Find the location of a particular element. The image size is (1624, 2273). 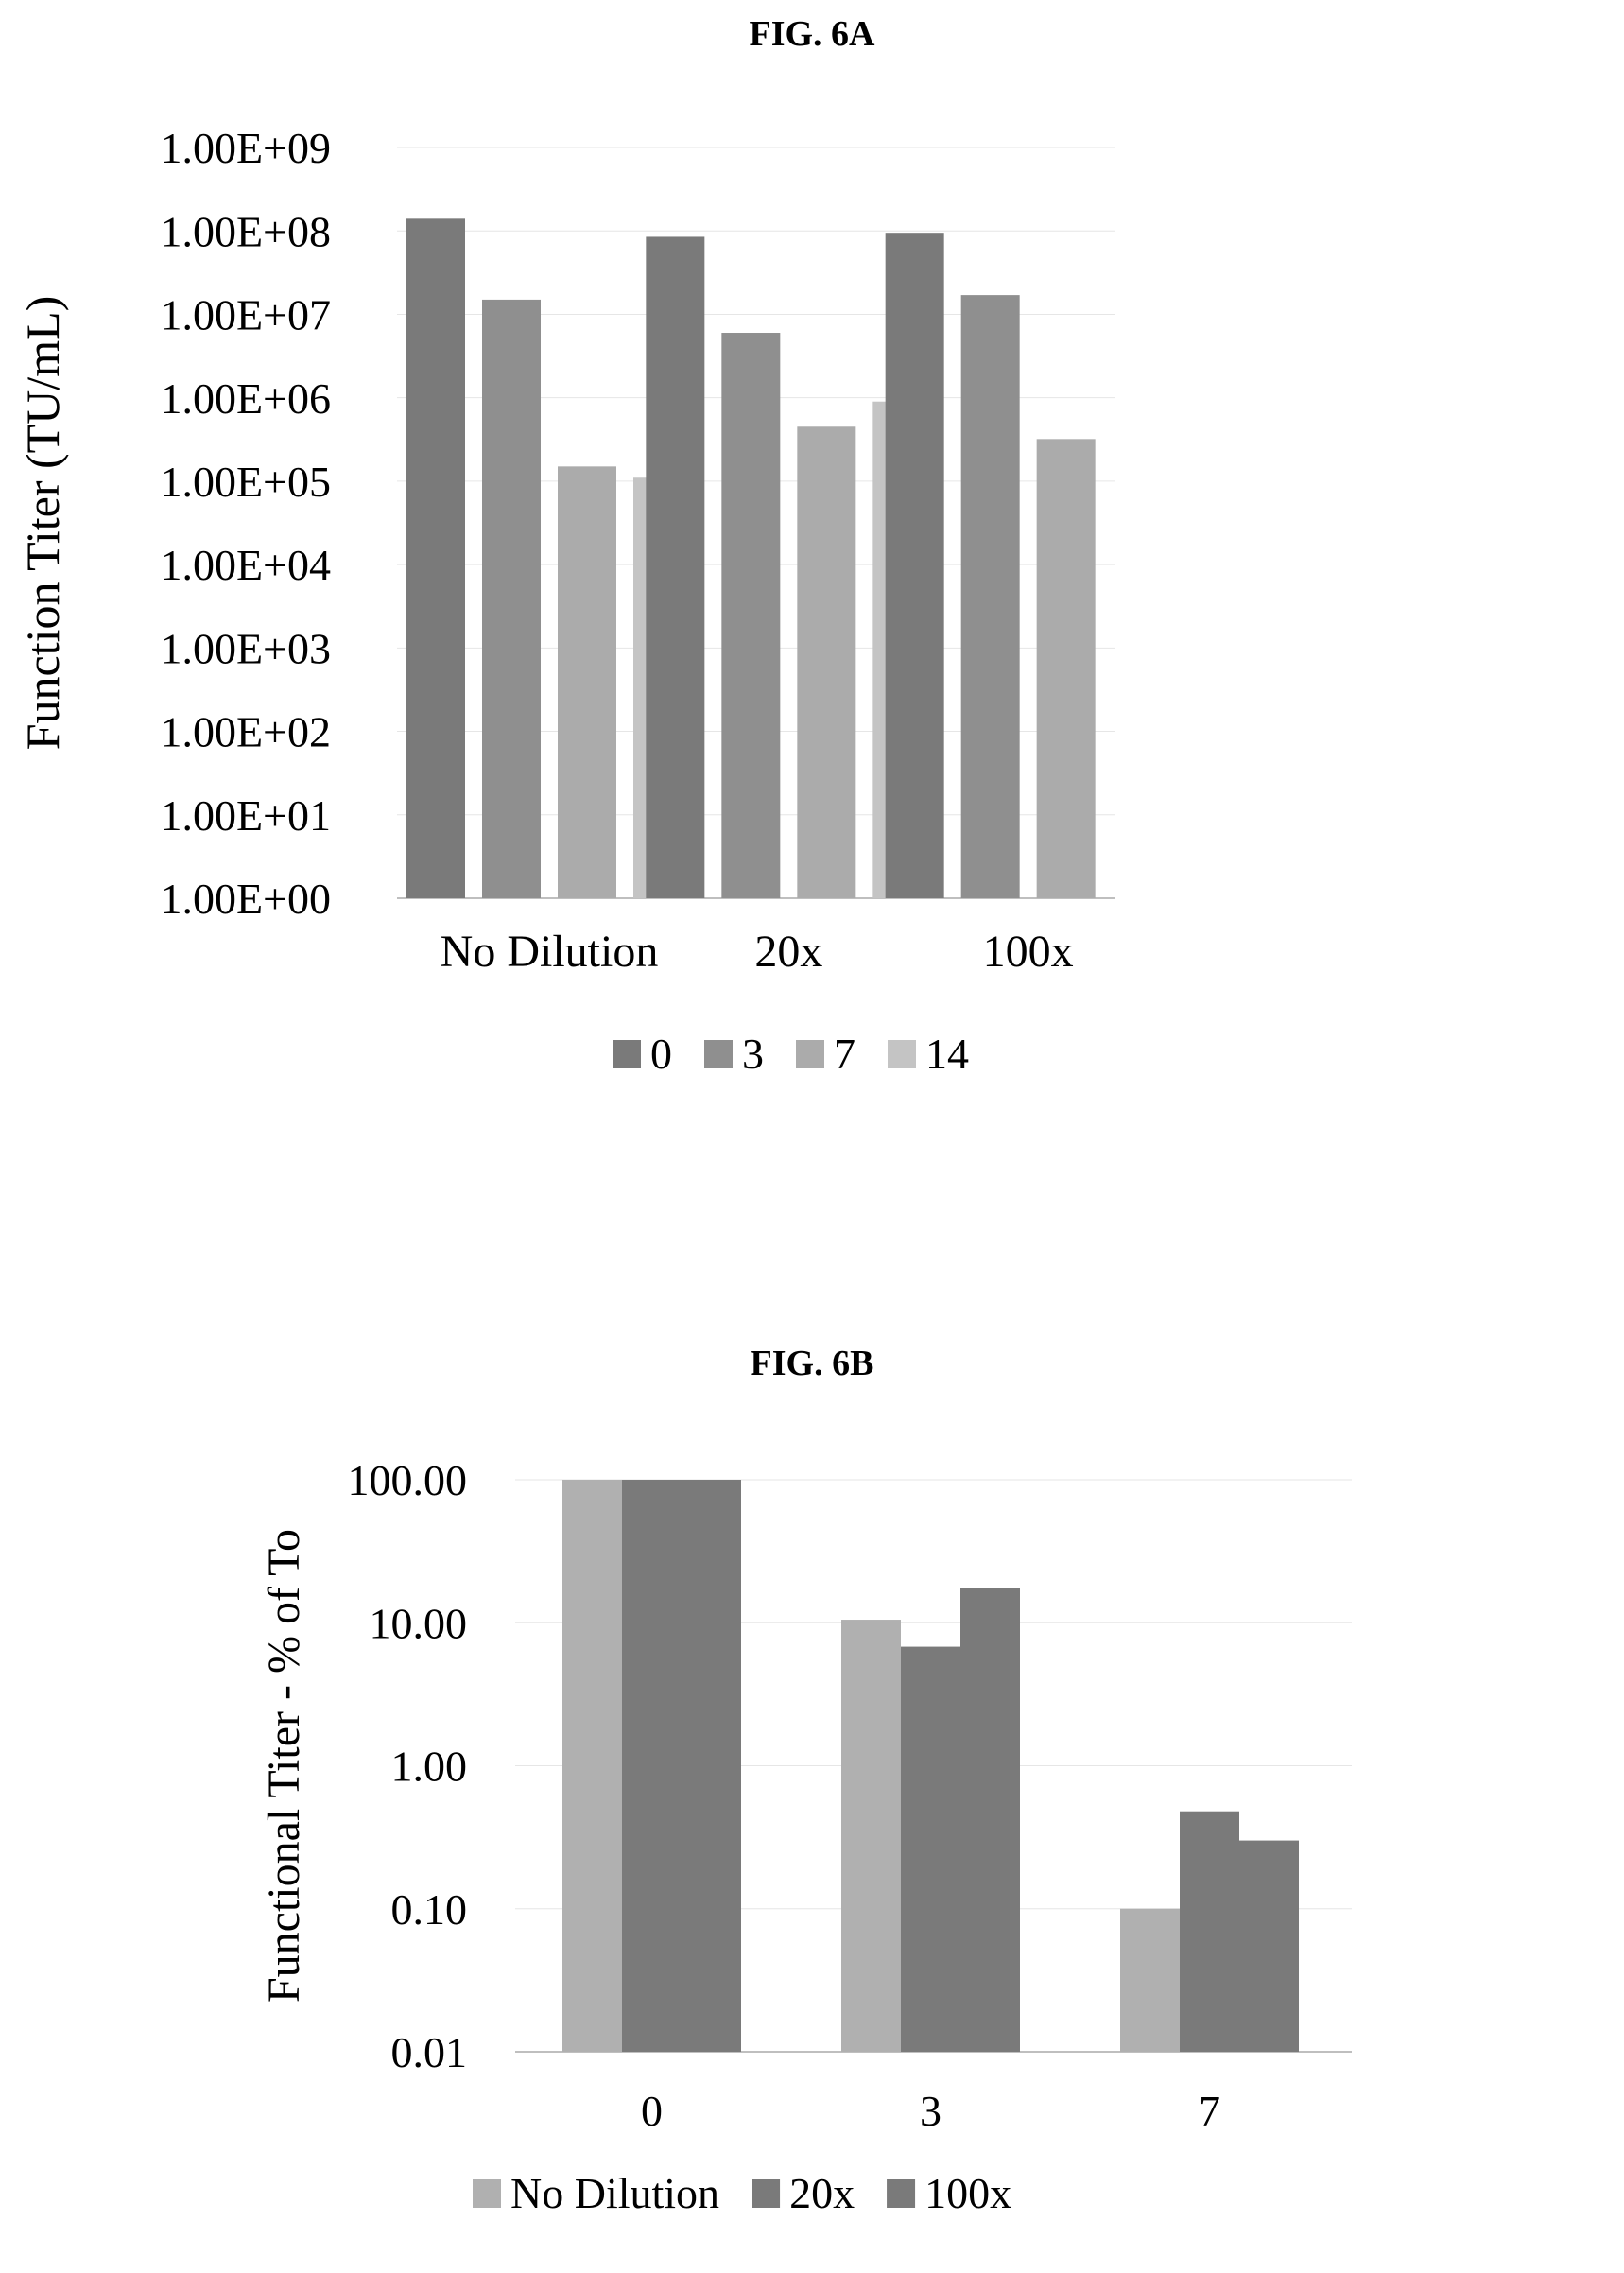

y-axis-label: Function Titer (TU/mL) is located at coordinates (42, 524).